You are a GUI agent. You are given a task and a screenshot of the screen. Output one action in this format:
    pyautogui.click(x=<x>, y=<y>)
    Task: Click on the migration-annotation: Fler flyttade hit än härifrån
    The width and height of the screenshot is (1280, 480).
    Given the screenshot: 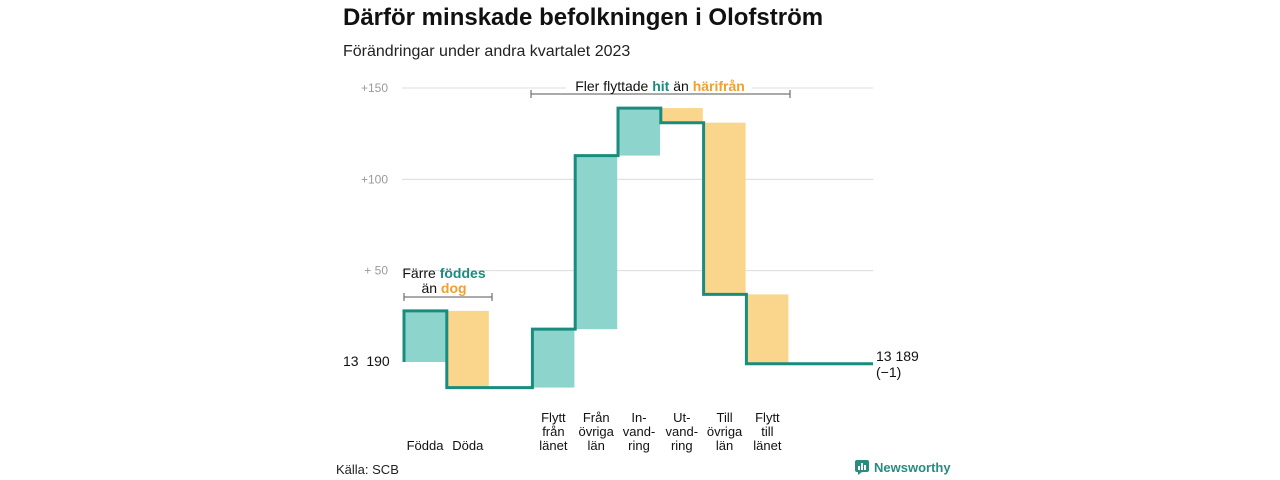 What is the action you would take?
    pyautogui.click(x=660, y=87)
    